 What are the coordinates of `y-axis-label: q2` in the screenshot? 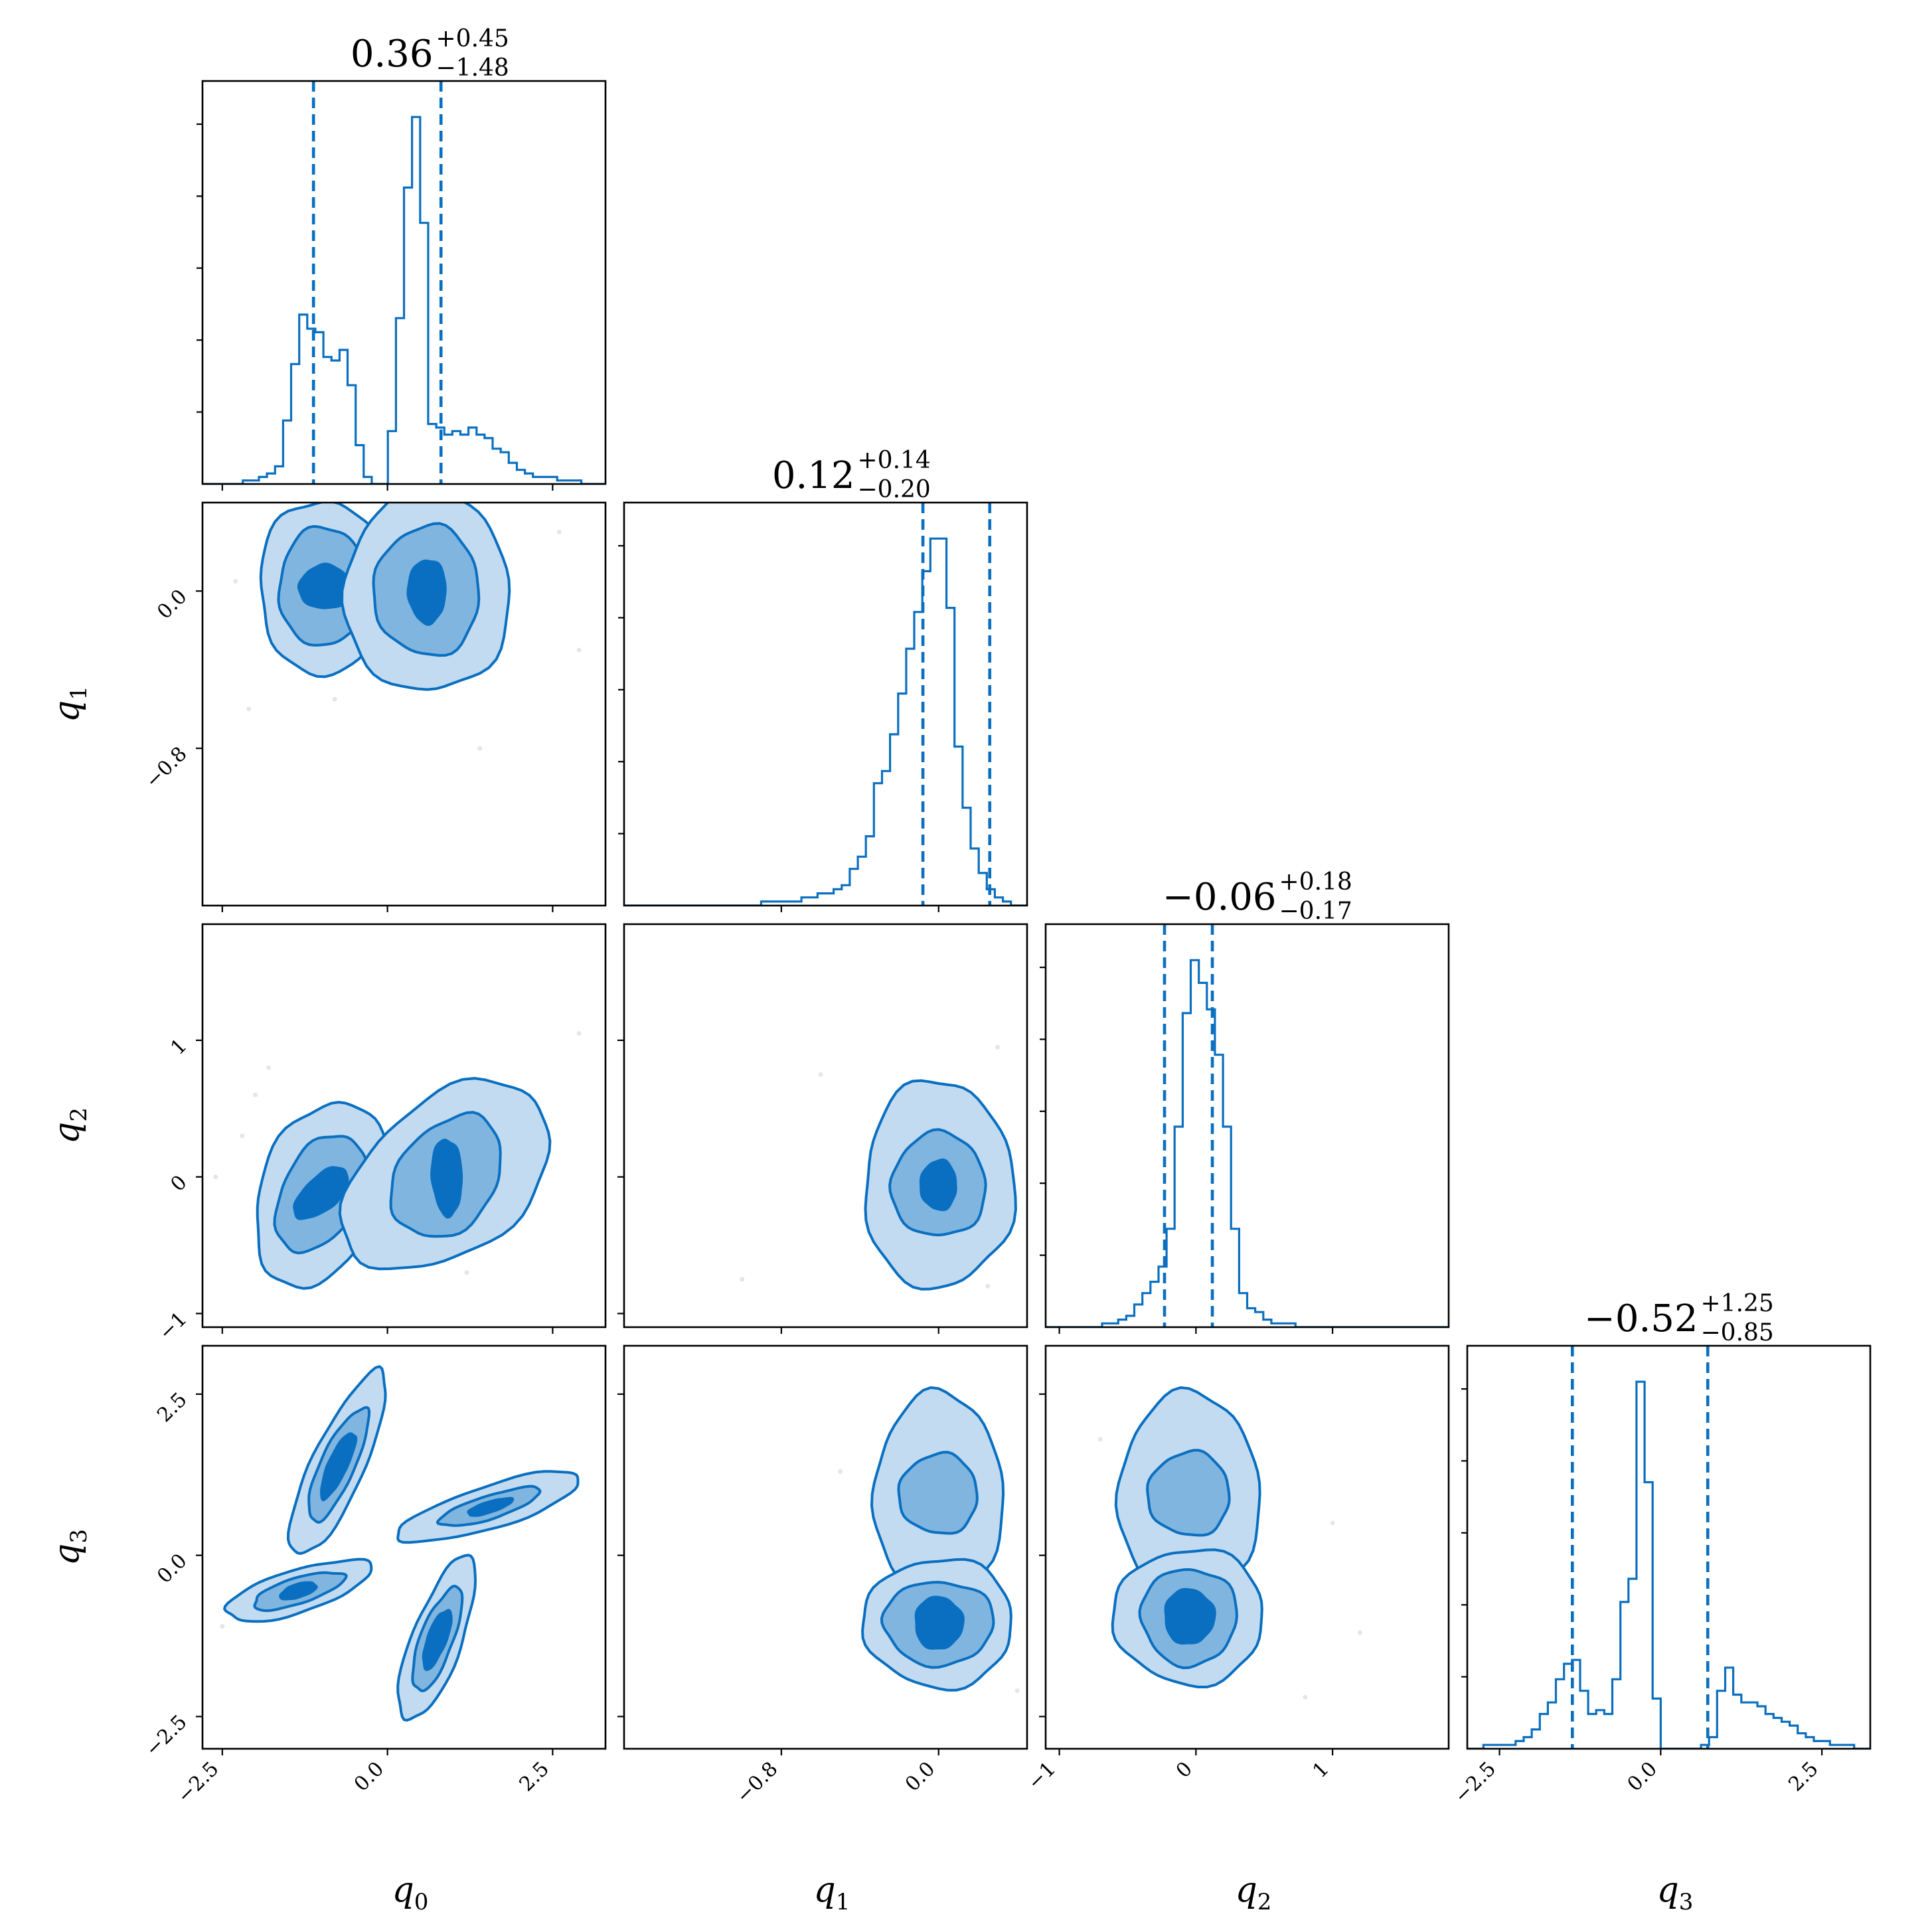 It's located at (69, 1125).